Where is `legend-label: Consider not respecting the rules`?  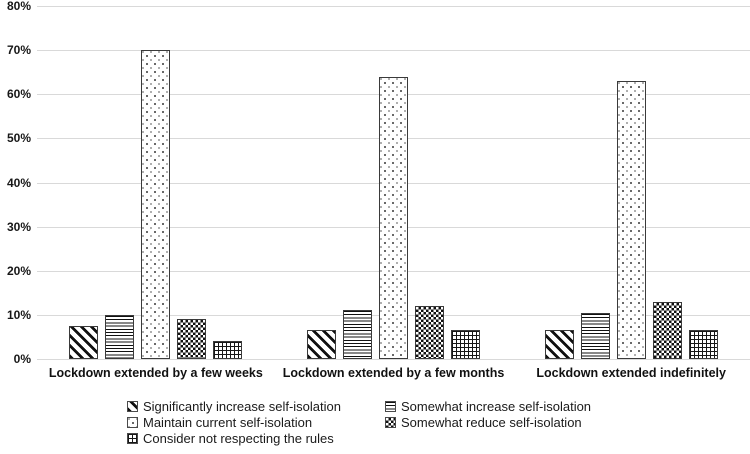
legend-label: Consider not respecting the rules is located at coordinates (238, 438).